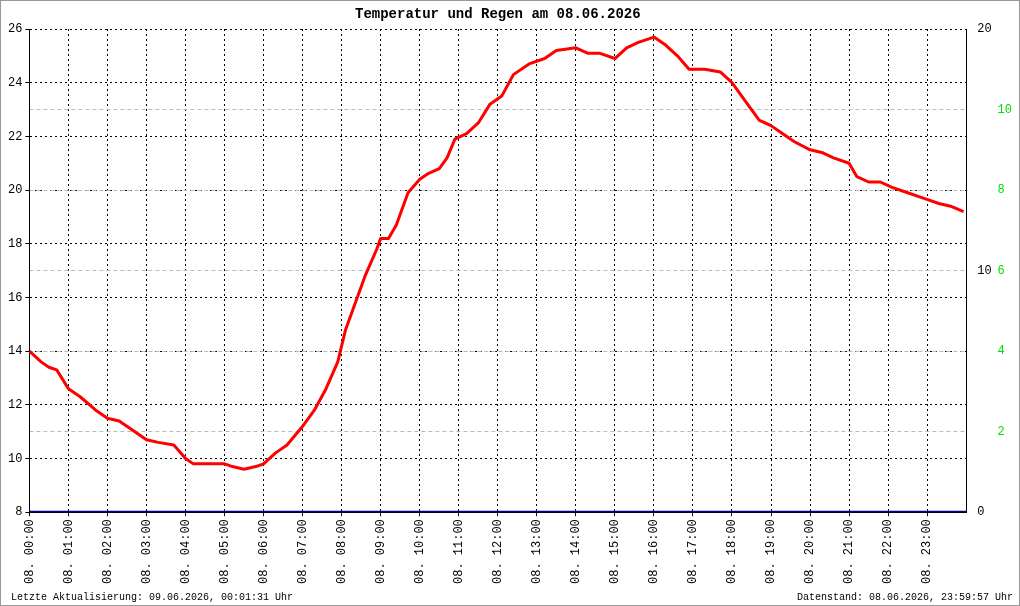 Image resolution: width=1020 pixels, height=606 pixels. I want to click on y3-tick-label: 8, so click(1001, 190).